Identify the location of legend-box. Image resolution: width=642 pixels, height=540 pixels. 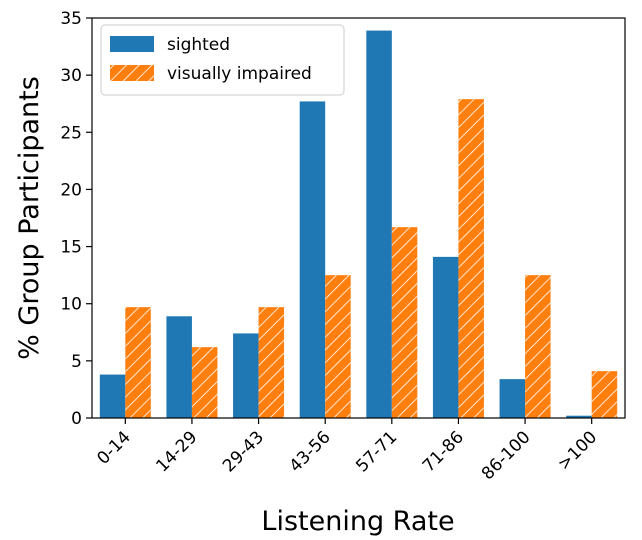
(222, 60).